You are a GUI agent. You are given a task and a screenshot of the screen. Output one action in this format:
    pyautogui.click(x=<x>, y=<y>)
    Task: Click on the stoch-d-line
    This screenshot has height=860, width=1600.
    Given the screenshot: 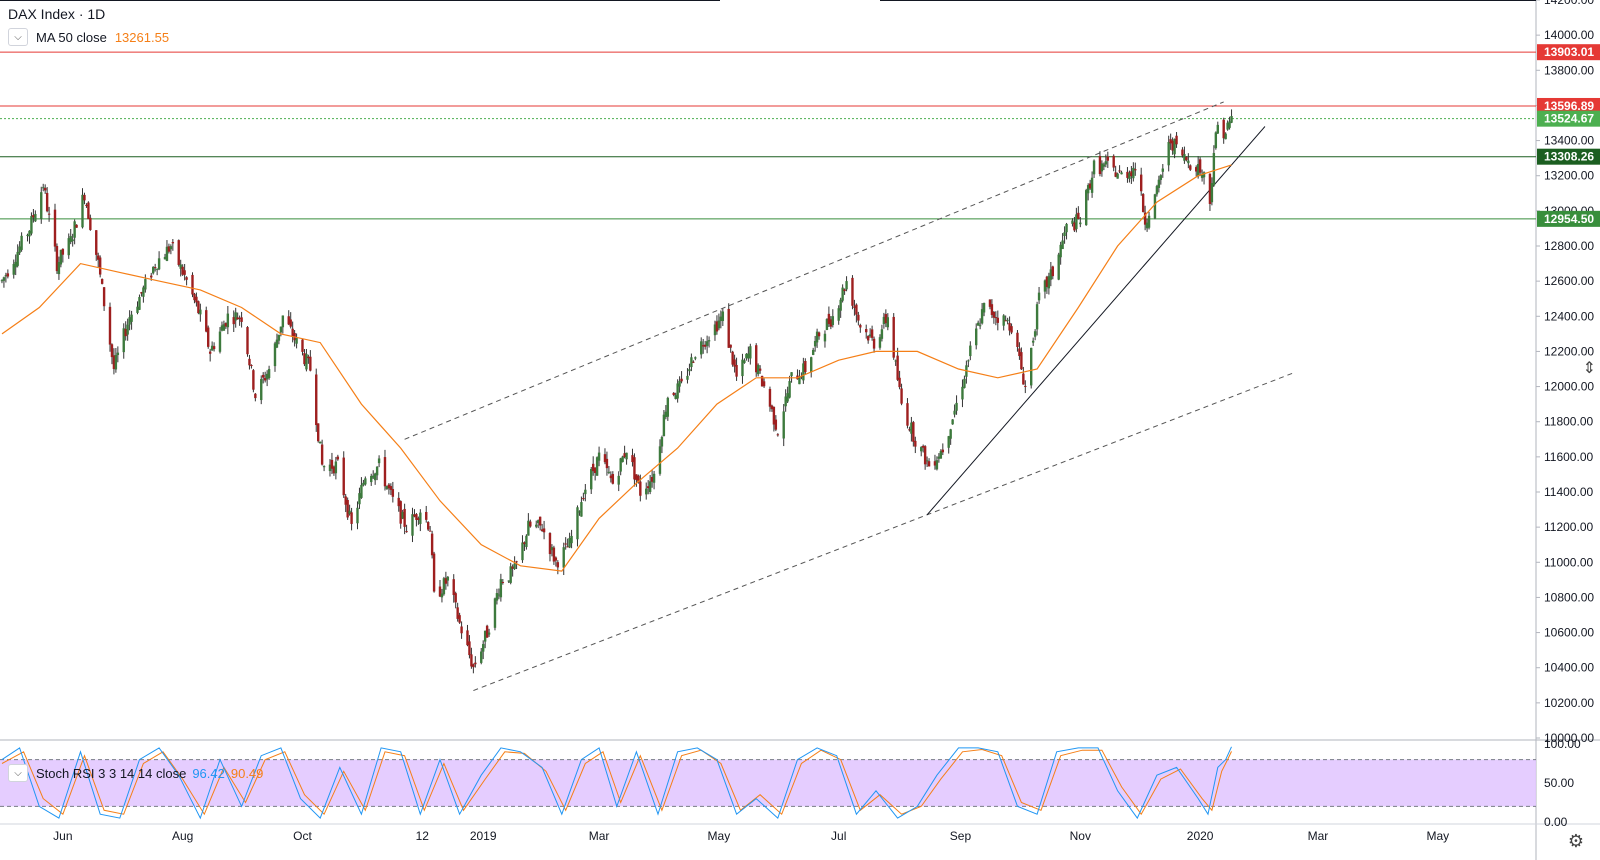 What is the action you would take?
    pyautogui.click(x=616, y=782)
    